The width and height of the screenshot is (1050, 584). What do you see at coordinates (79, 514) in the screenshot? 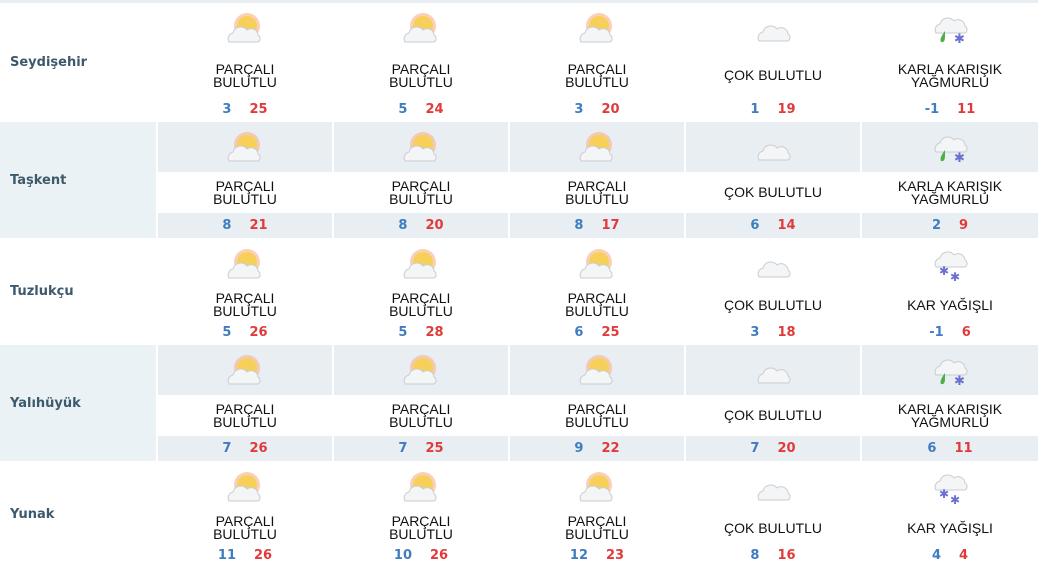
I see `city-name: Yunak` at bounding box center [79, 514].